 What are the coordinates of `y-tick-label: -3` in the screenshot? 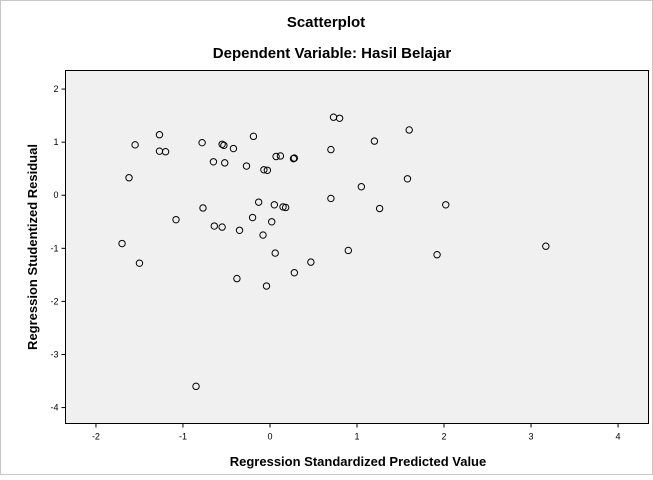 It's located at (54, 354).